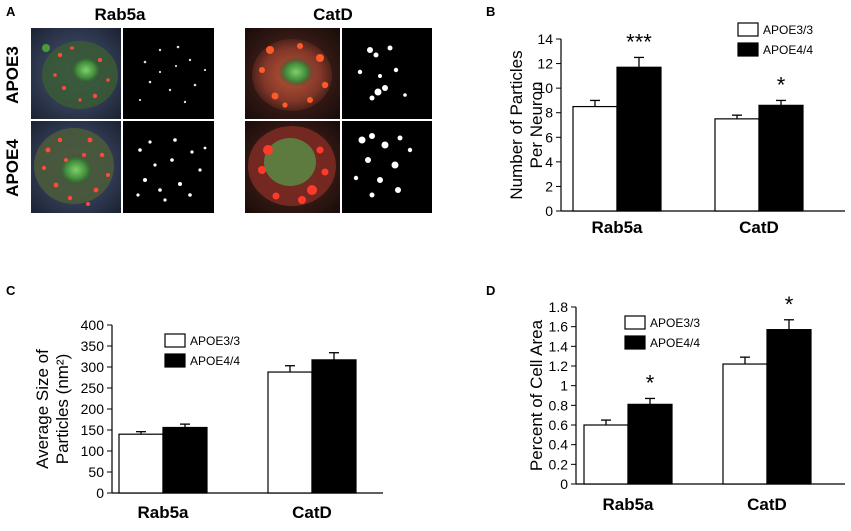 This screenshot has height=531, width=851. Describe the element at coordinates (93, 367) in the screenshot. I see `y-tick-label: 300` at that location.